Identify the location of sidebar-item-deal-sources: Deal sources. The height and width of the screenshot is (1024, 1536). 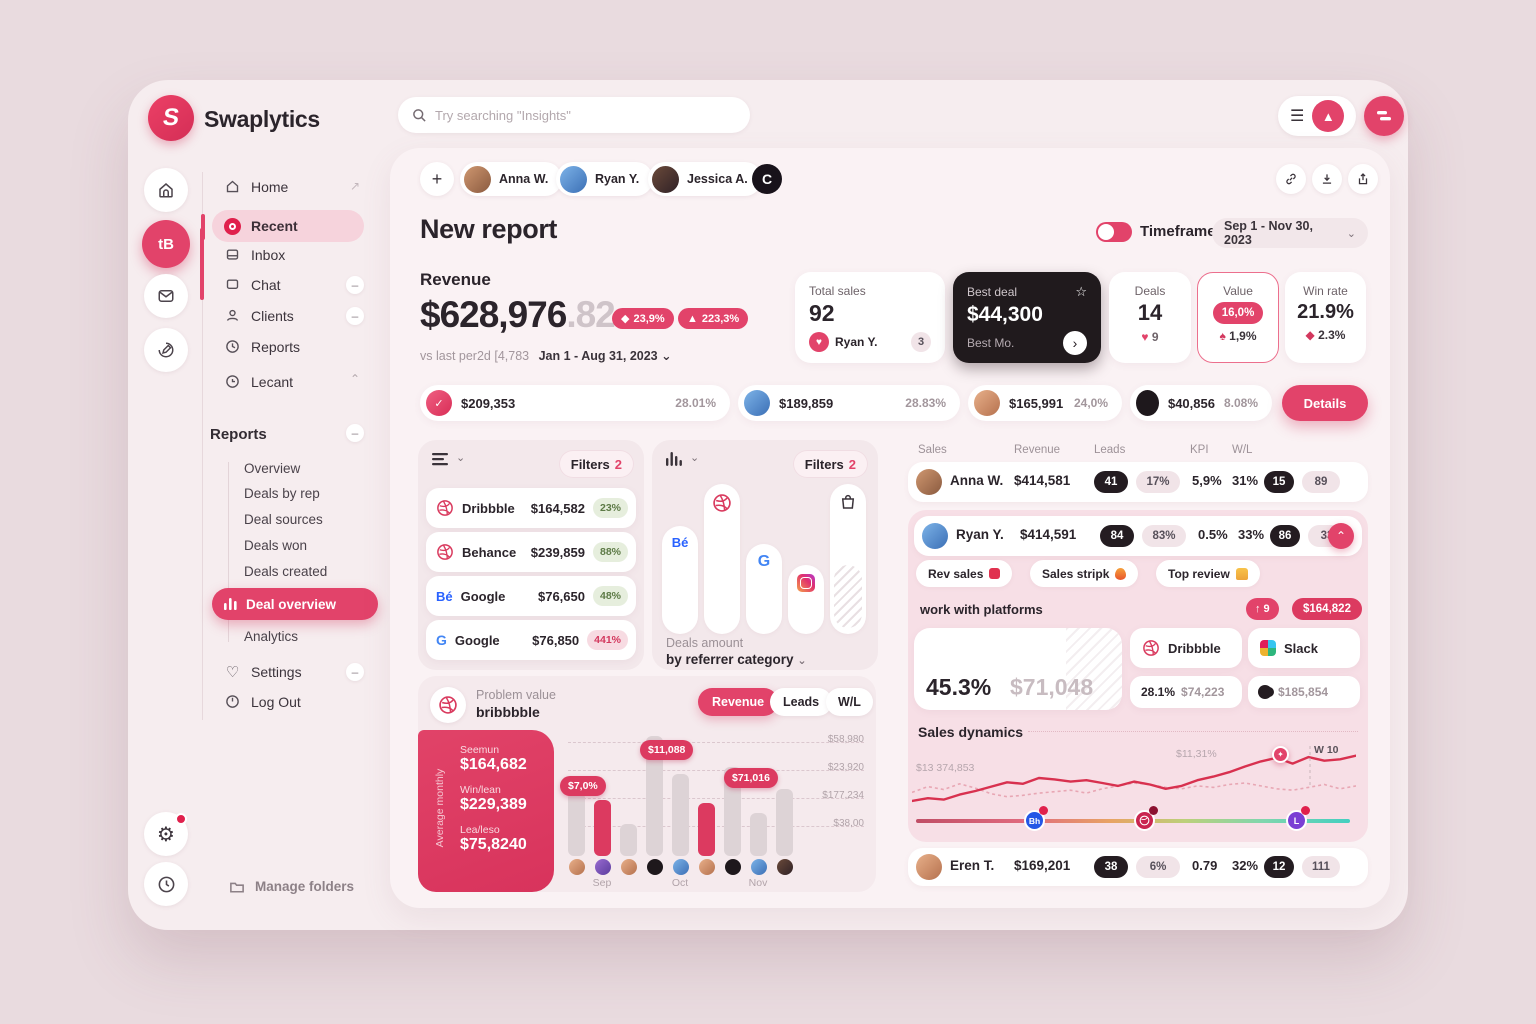
(283, 519).